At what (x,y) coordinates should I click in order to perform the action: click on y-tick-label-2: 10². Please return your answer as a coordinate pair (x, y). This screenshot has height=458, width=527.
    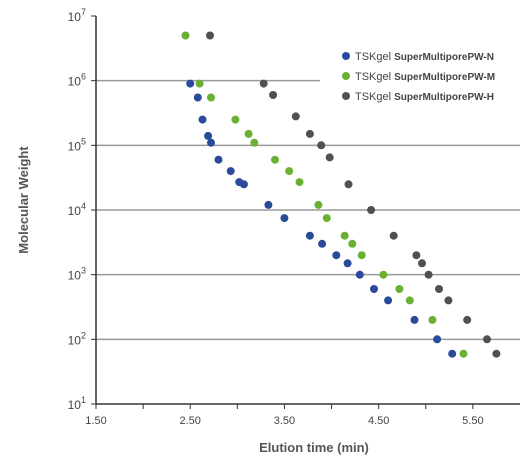
    Looking at the image, I should click on (77, 338).